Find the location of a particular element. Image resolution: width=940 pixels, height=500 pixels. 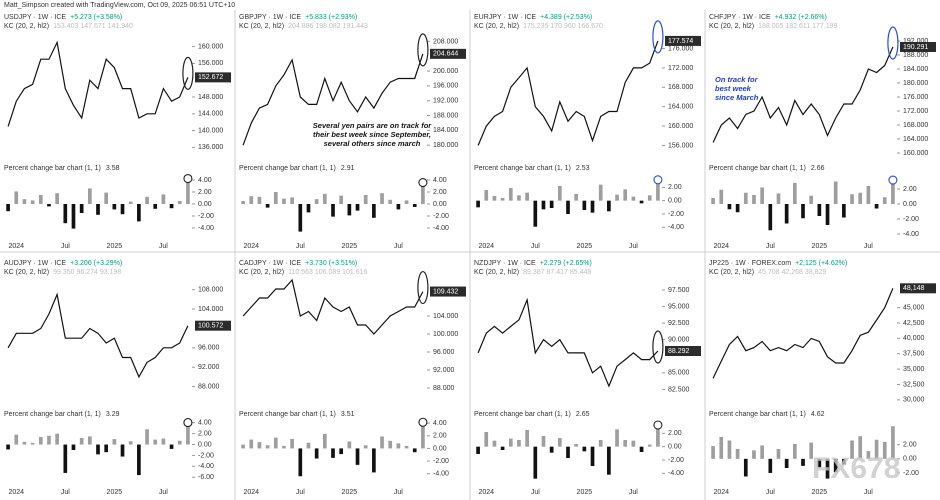

y-tick-label: 144.000 is located at coordinates (210, 114).